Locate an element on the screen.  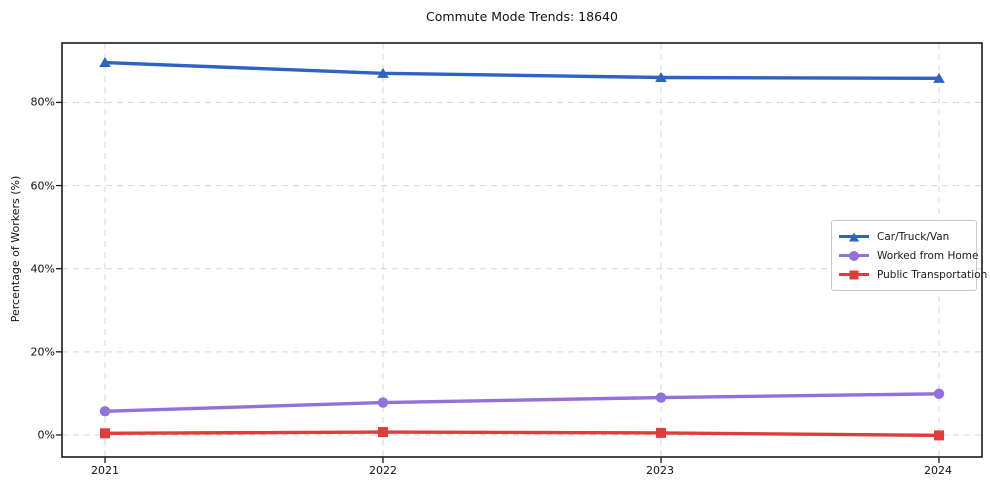
circle-marker-icon is located at coordinates (854, 255).